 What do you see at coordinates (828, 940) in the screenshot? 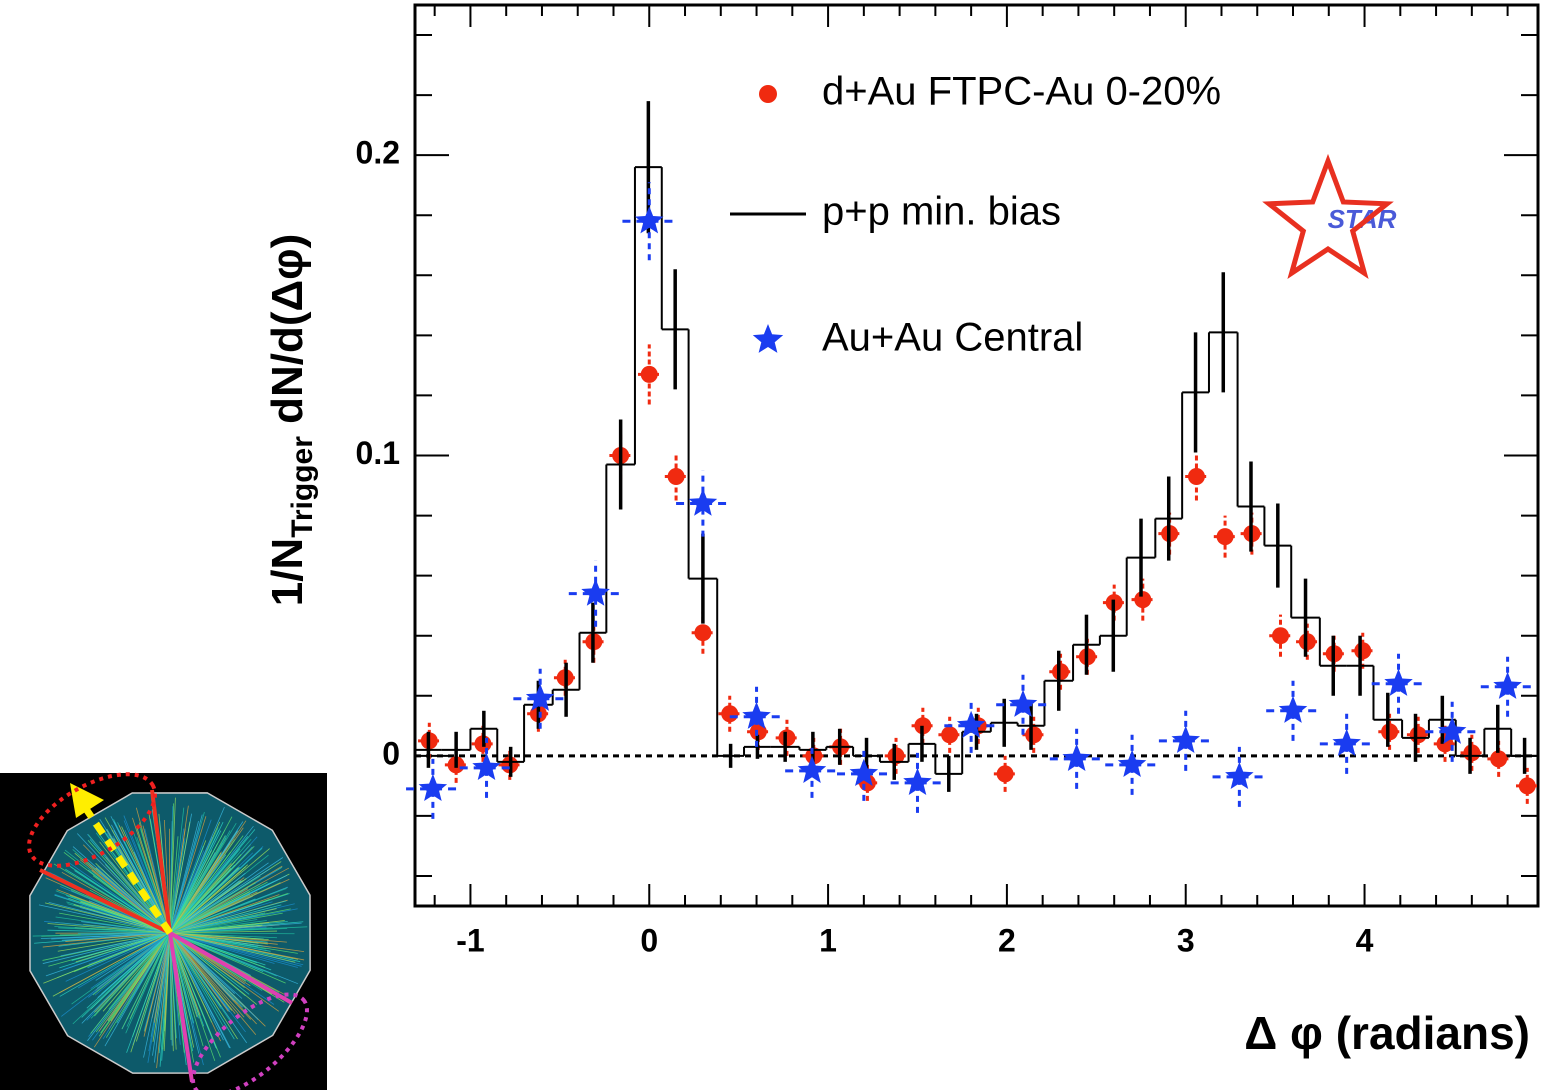
I see `x-tick-label: 1` at bounding box center [828, 940].